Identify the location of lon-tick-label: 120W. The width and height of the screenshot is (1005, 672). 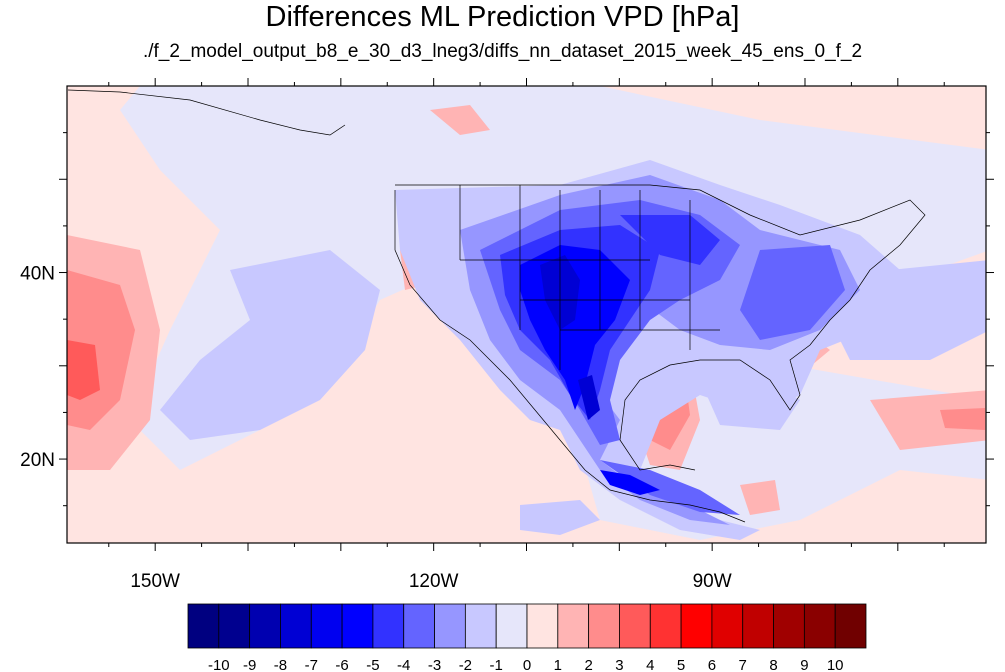
(434, 581).